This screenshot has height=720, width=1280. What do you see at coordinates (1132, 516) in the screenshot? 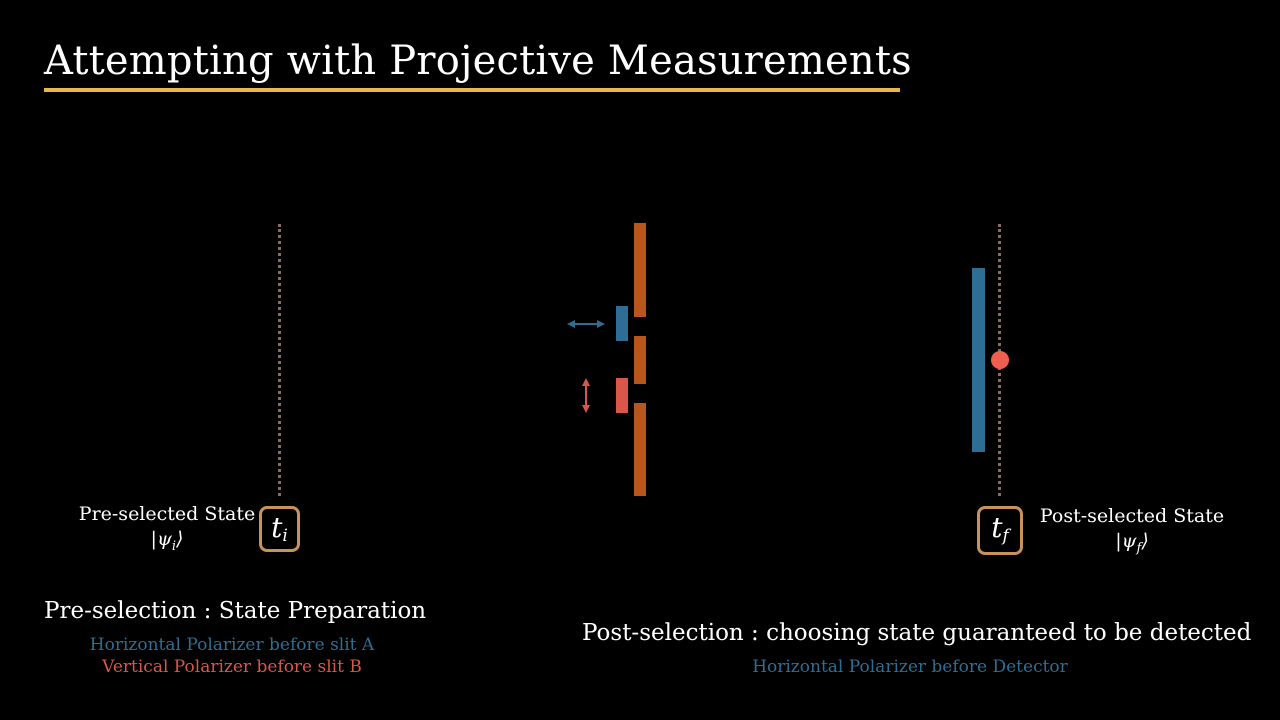
I see `post-state-label: Post-selected State` at bounding box center [1132, 516].